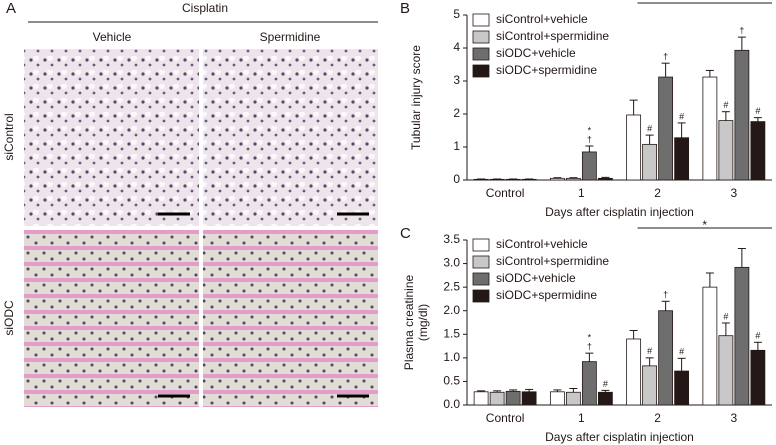  I want to click on y-axis-label: Tubular injury score, so click(416, 97).